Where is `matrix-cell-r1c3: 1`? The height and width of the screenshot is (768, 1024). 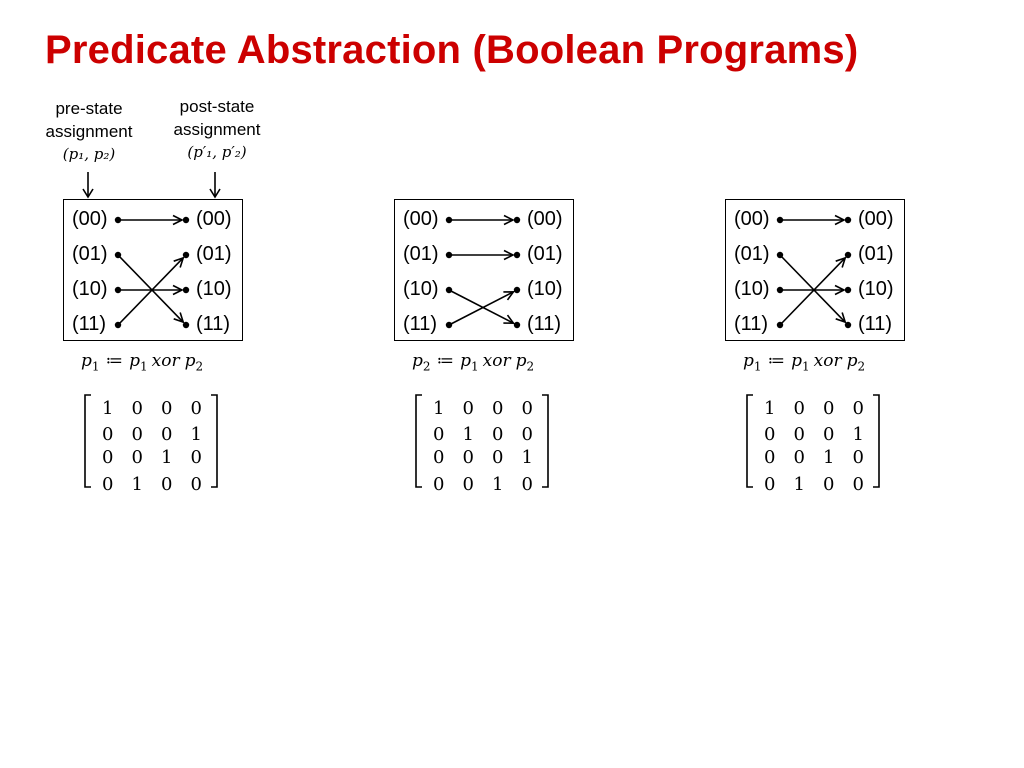 matrix-cell-r1c3: 1 is located at coordinates (196, 434).